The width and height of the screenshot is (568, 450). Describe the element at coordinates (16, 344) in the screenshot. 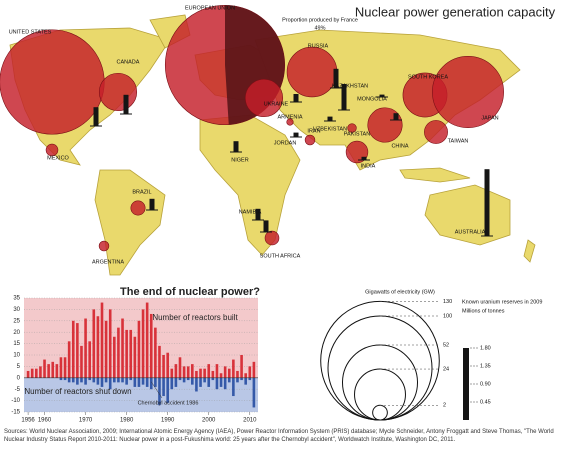

I see `y-tick-label: 15` at that location.